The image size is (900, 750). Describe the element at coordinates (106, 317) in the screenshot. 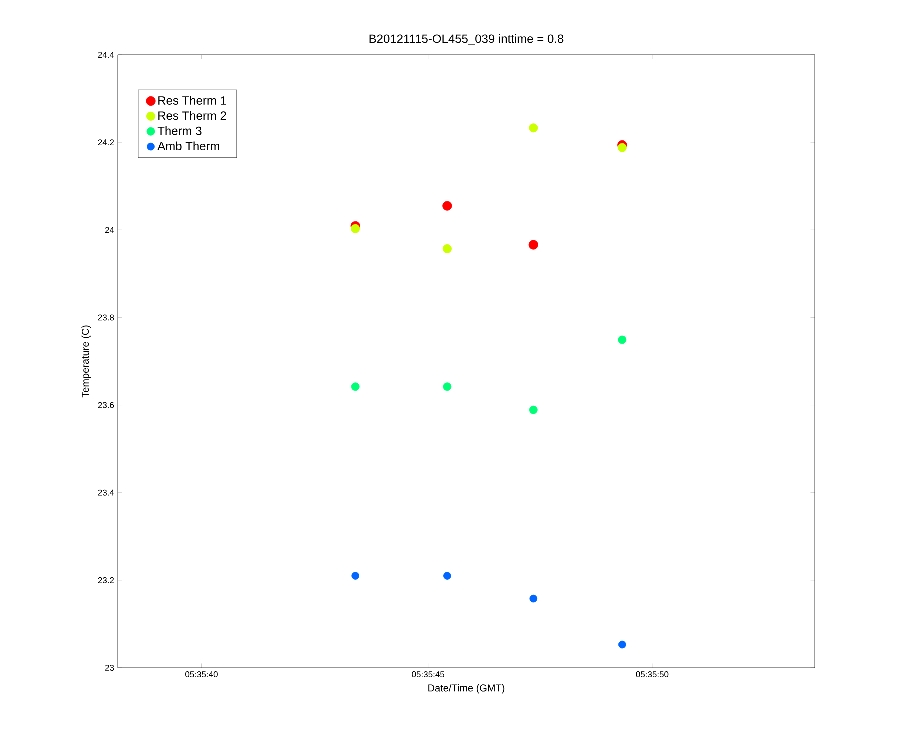

I see `y-tick-label: 23.8` at that location.